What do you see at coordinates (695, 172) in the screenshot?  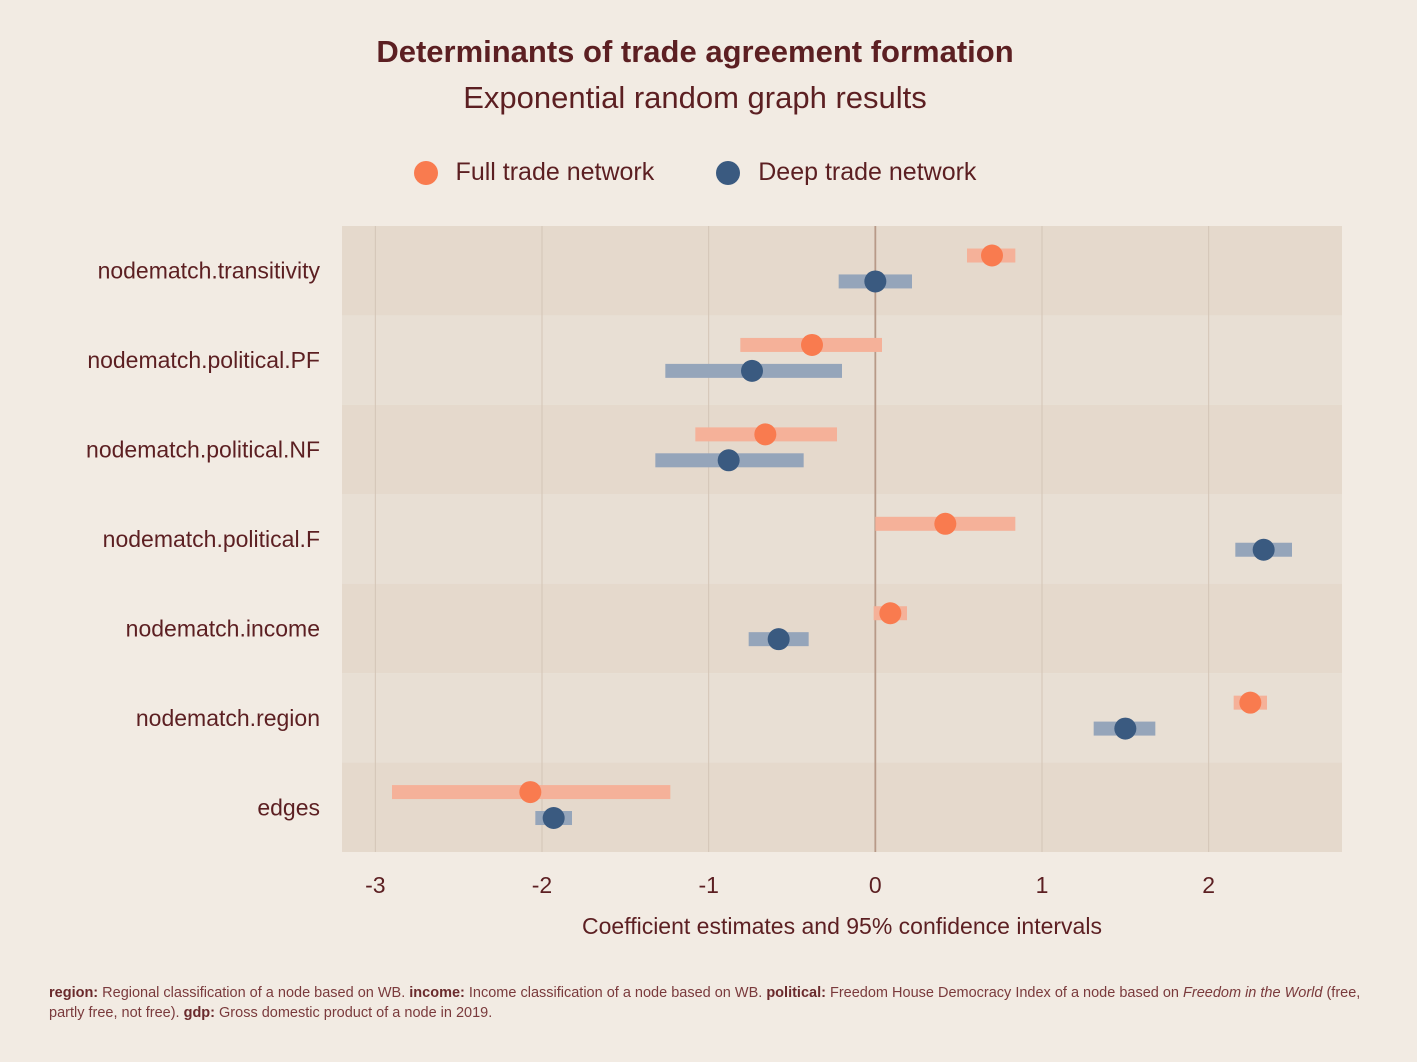 I see `legend: Full trade network Deep trade network` at bounding box center [695, 172].